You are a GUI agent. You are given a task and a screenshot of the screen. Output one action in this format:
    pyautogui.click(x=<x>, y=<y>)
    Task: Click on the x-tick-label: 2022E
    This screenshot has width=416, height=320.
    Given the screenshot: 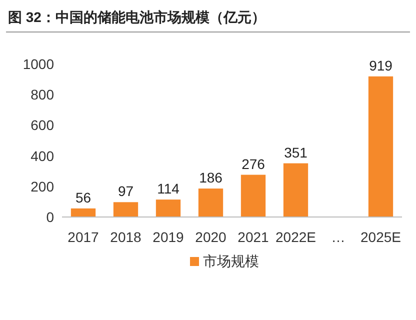 What is the action you would take?
    pyautogui.click(x=296, y=237)
    